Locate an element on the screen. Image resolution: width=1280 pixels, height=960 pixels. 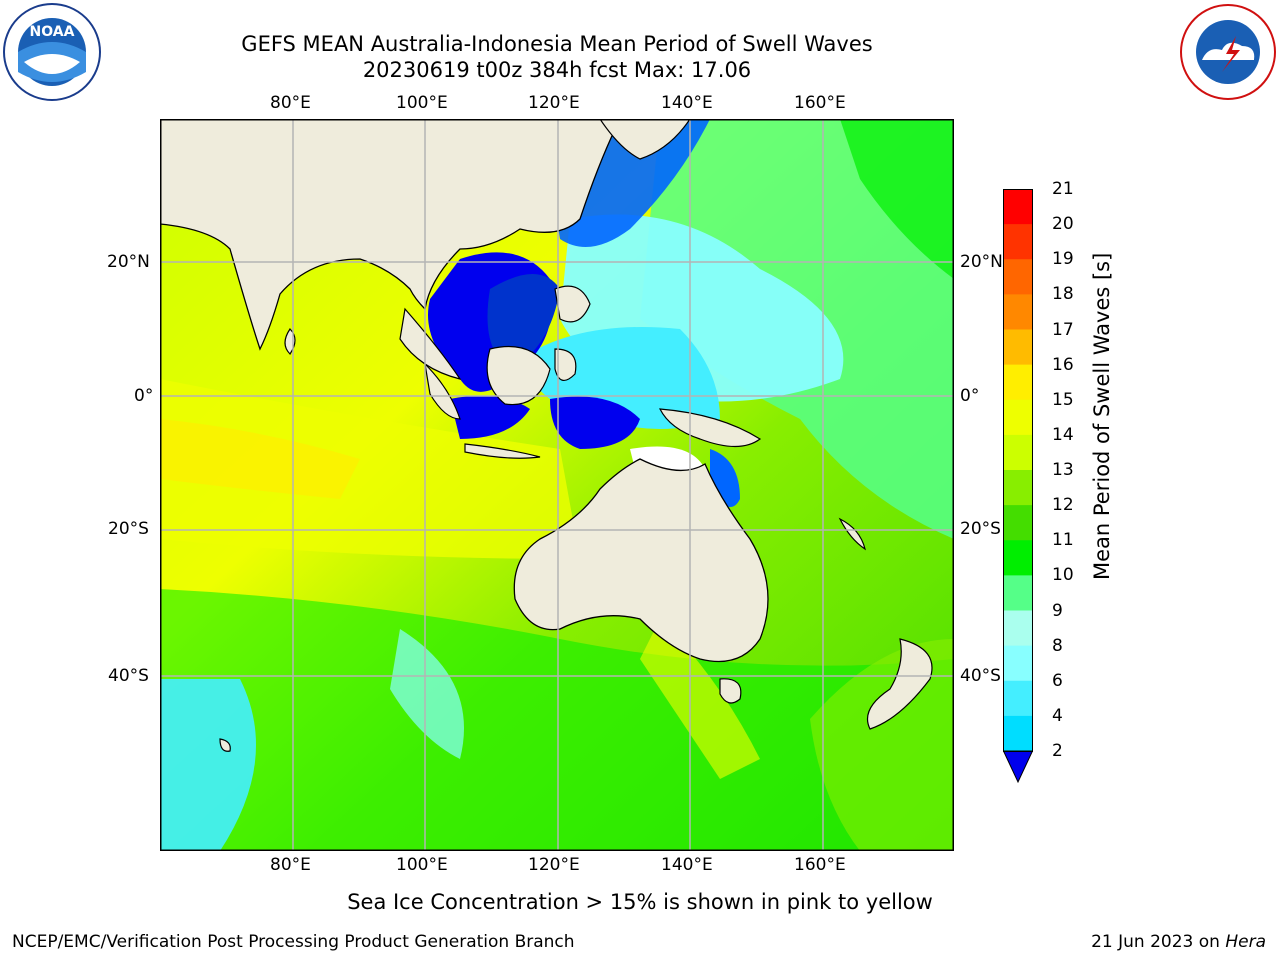
lon-label-bottom: 160°E is located at coordinates (820, 865).